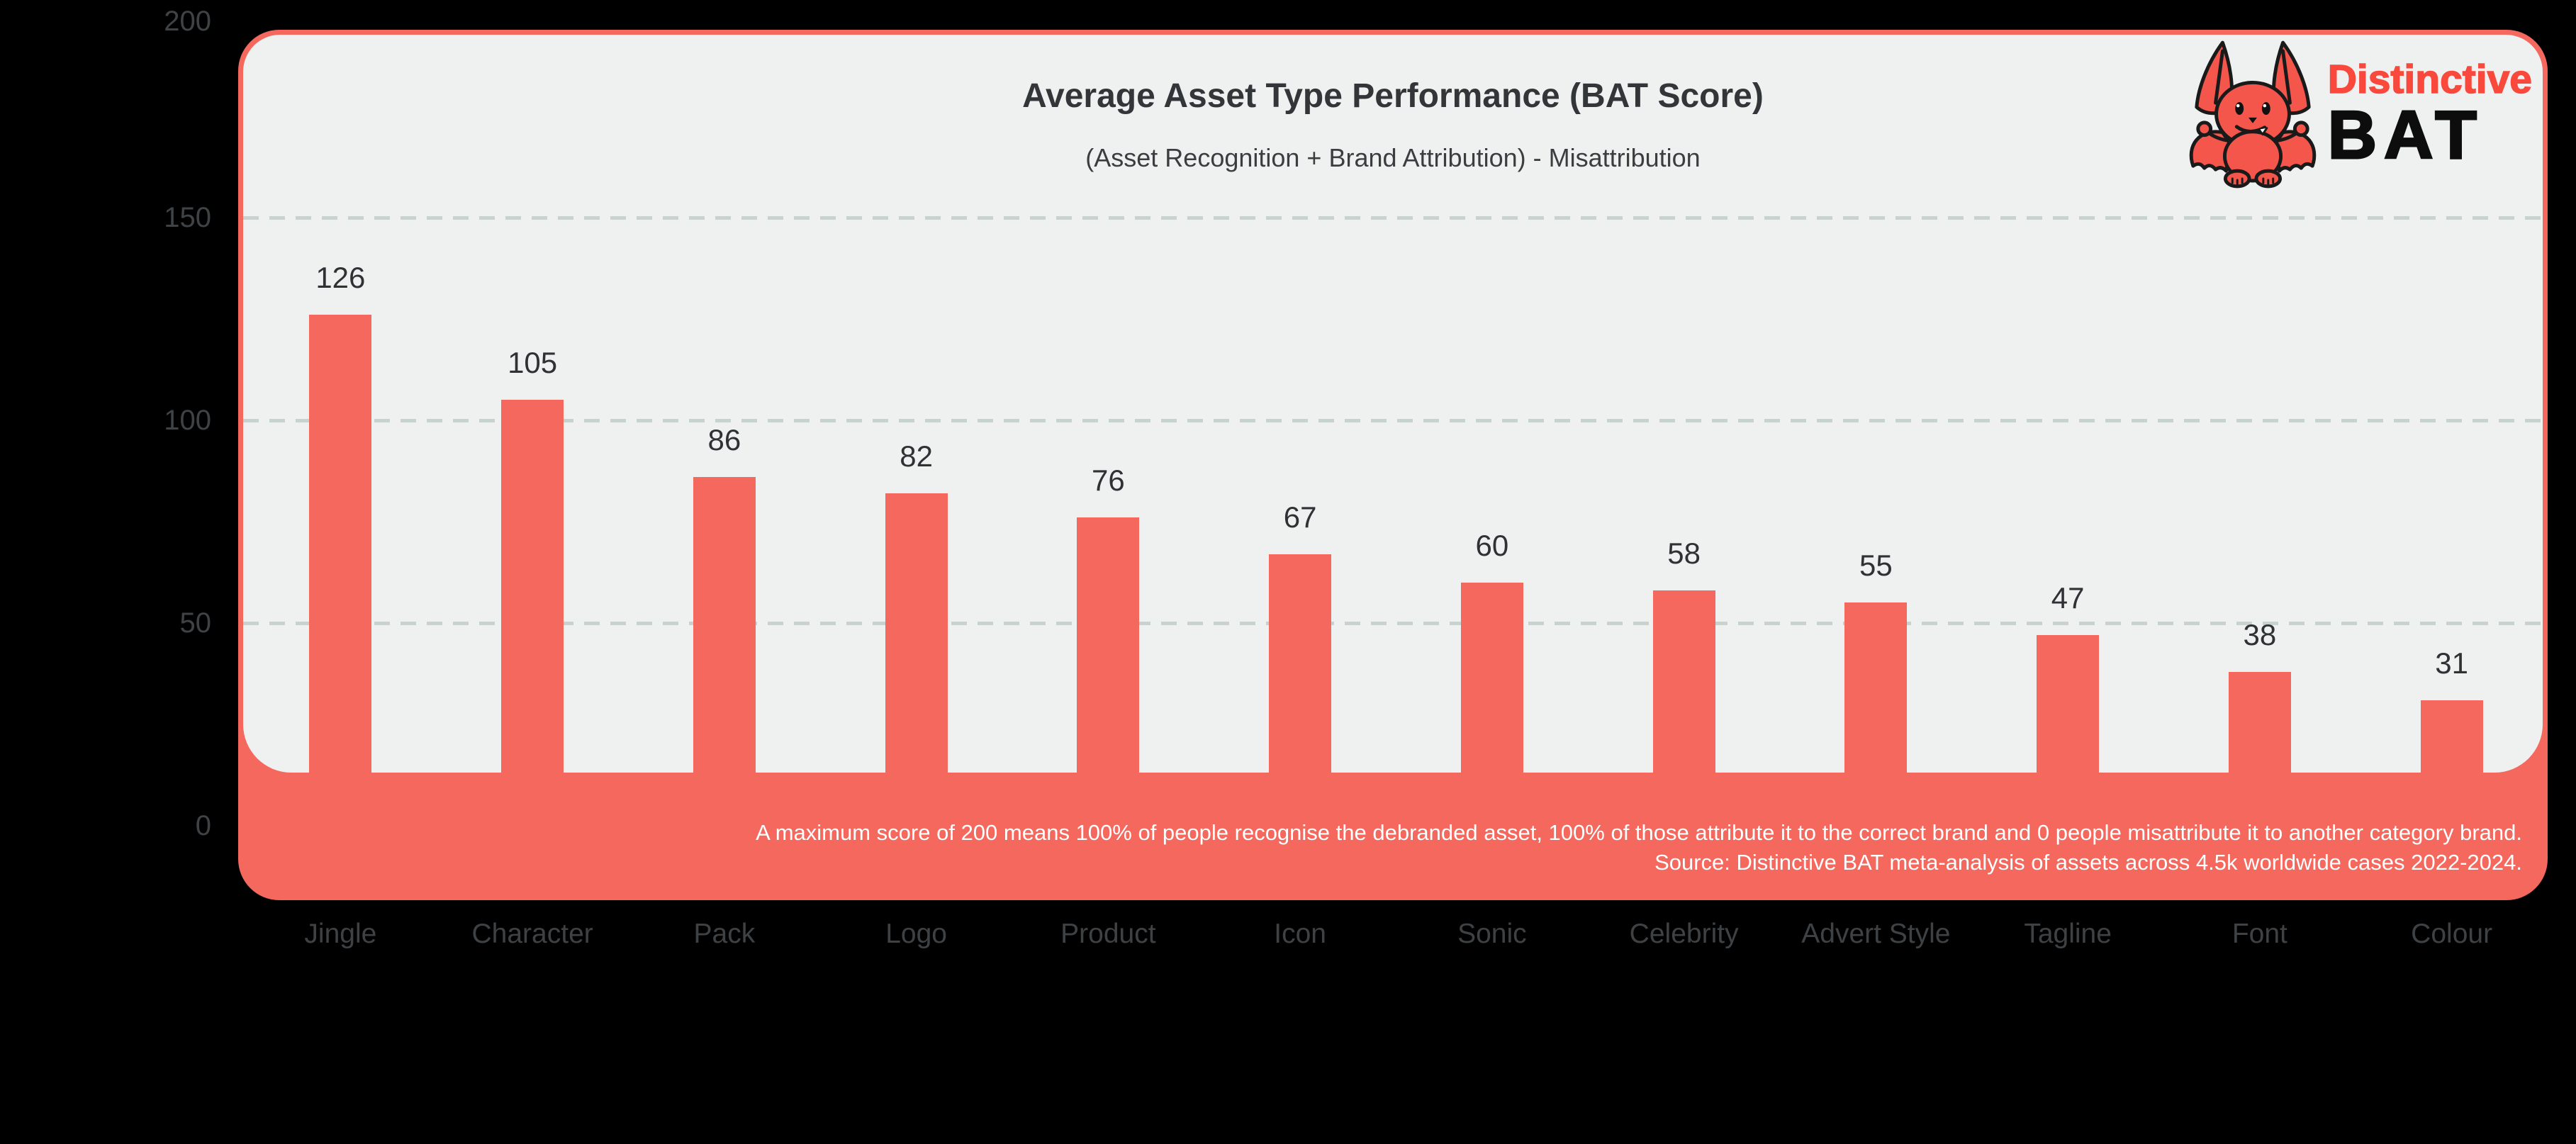 The height and width of the screenshot is (1144, 2576). I want to click on y-axis-tick-label: 200, so click(188, 21).